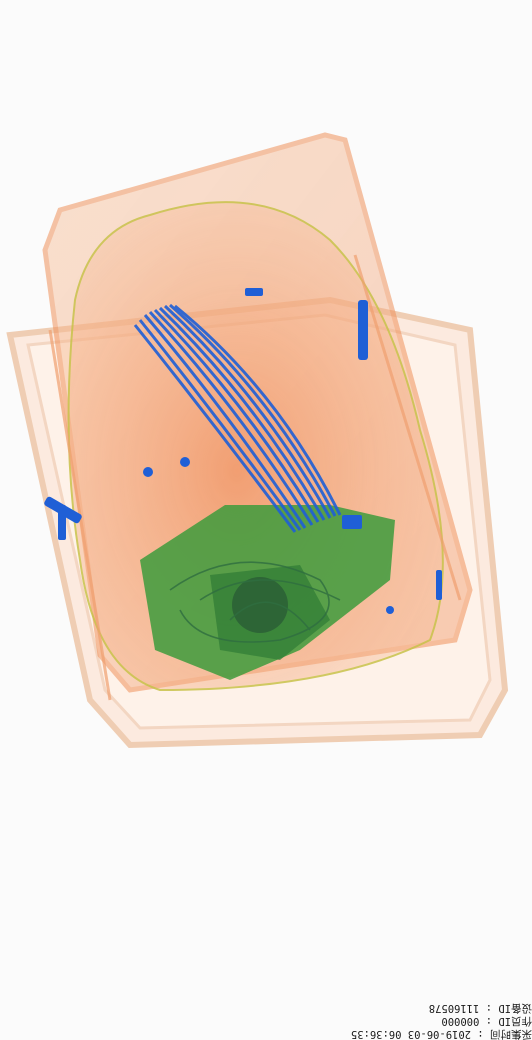 The width and height of the screenshot is (532, 1040). I want to click on circuit-board, so click(267, 592).